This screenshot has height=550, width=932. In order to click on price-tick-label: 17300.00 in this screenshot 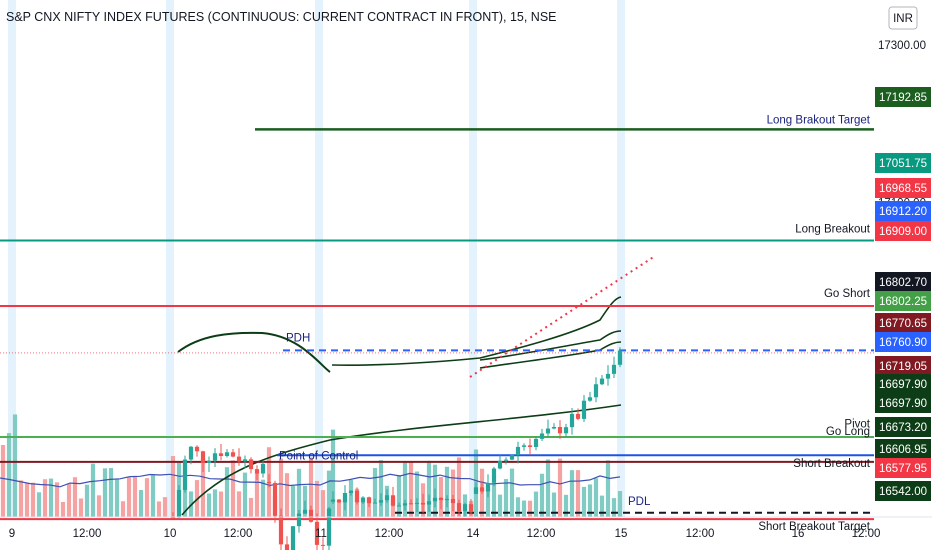, I will do `click(902, 46)`.